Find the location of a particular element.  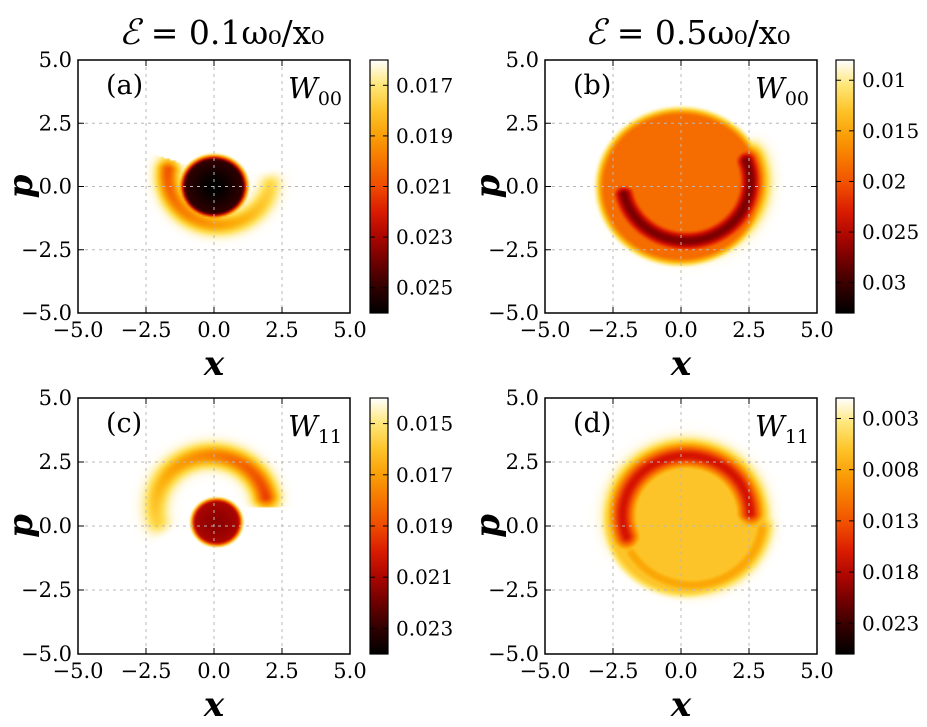

panel-label: (a) is located at coordinates (124, 85).